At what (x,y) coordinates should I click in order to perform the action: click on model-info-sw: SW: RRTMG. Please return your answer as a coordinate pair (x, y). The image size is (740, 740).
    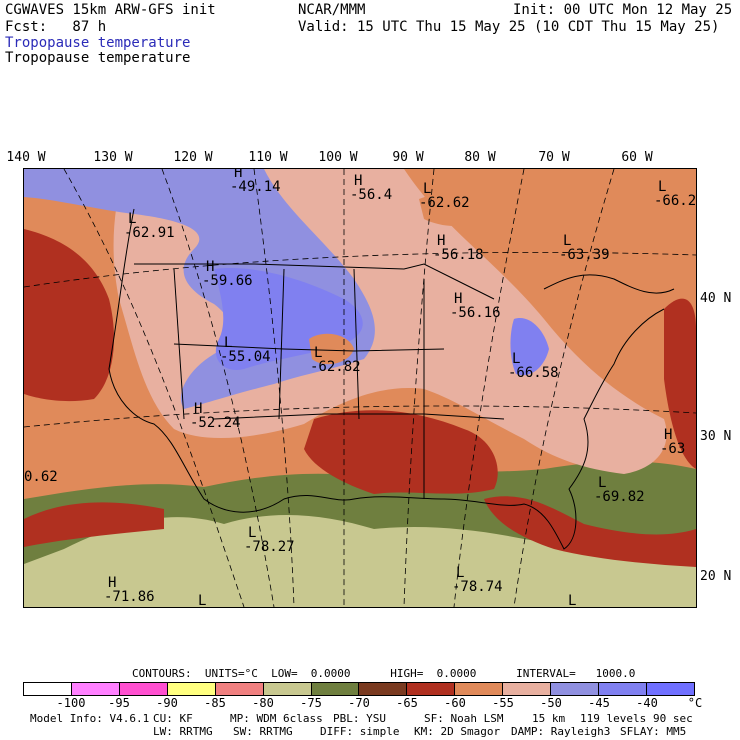
    Looking at the image, I should click on (263, 731).